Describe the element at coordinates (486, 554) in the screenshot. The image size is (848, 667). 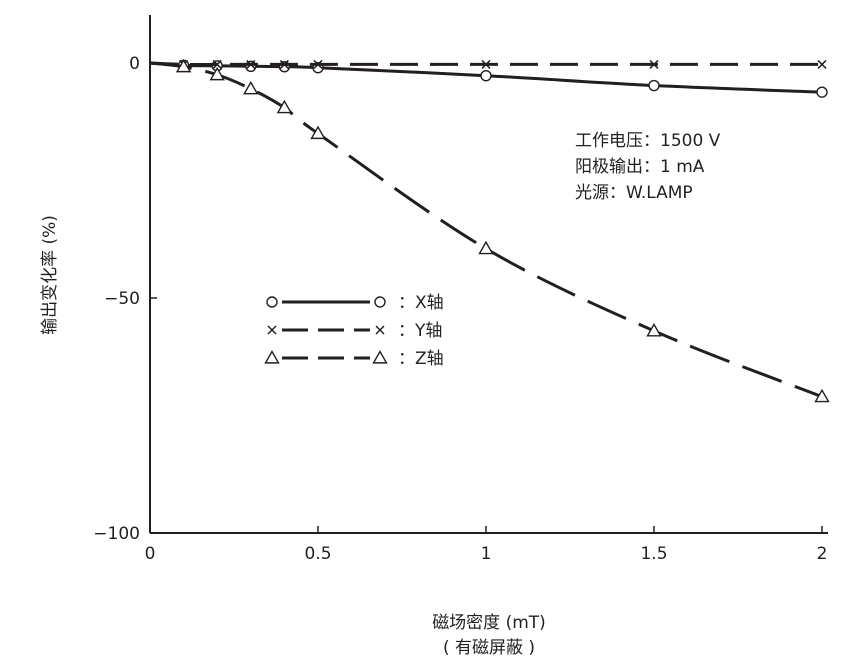
I see `x-tick-label: 1` at that location.